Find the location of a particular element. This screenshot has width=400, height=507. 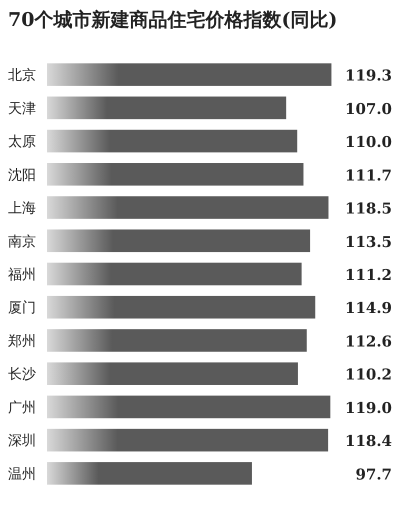

data-label: 114.9 is located at coordinates (368, 308).